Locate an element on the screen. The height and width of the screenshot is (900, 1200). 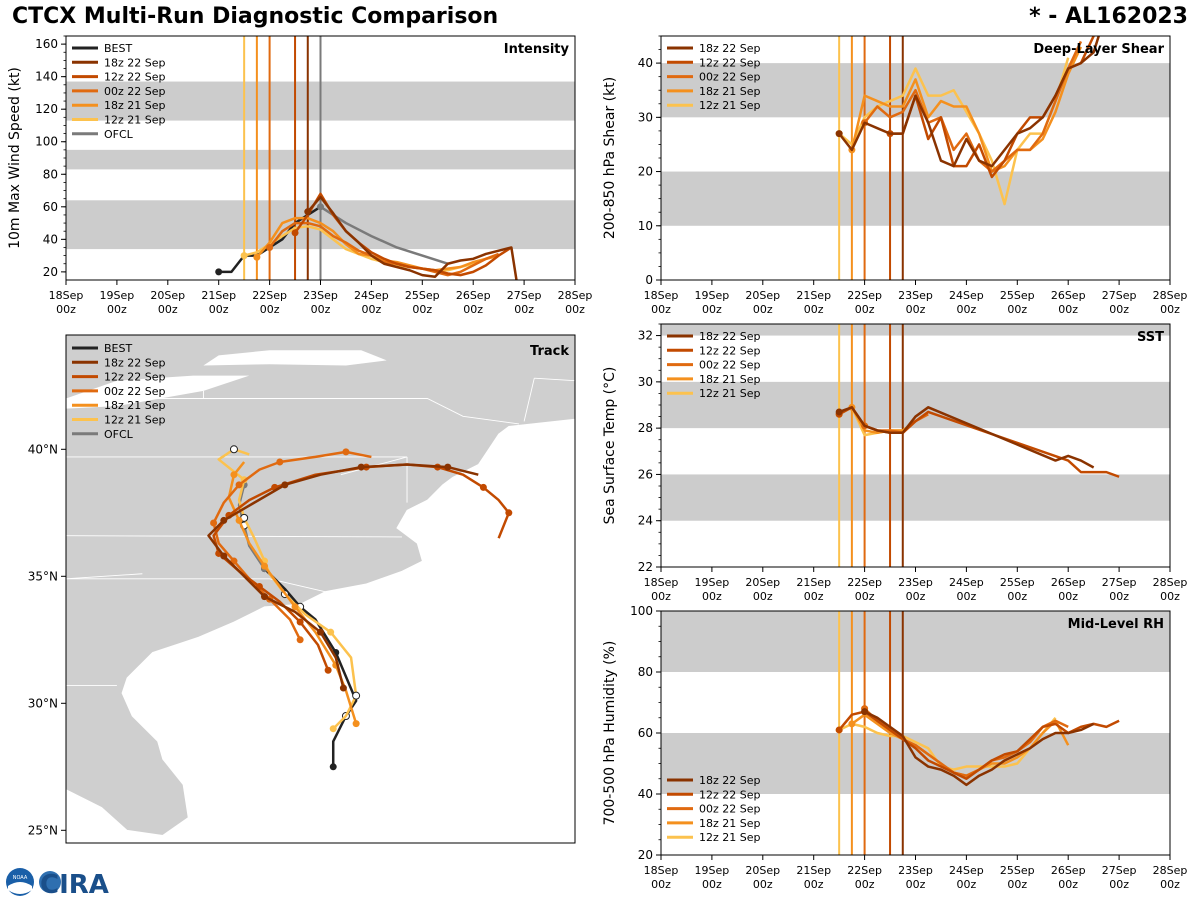
y-tick-label: 120 is located at coordinates (46, 109).